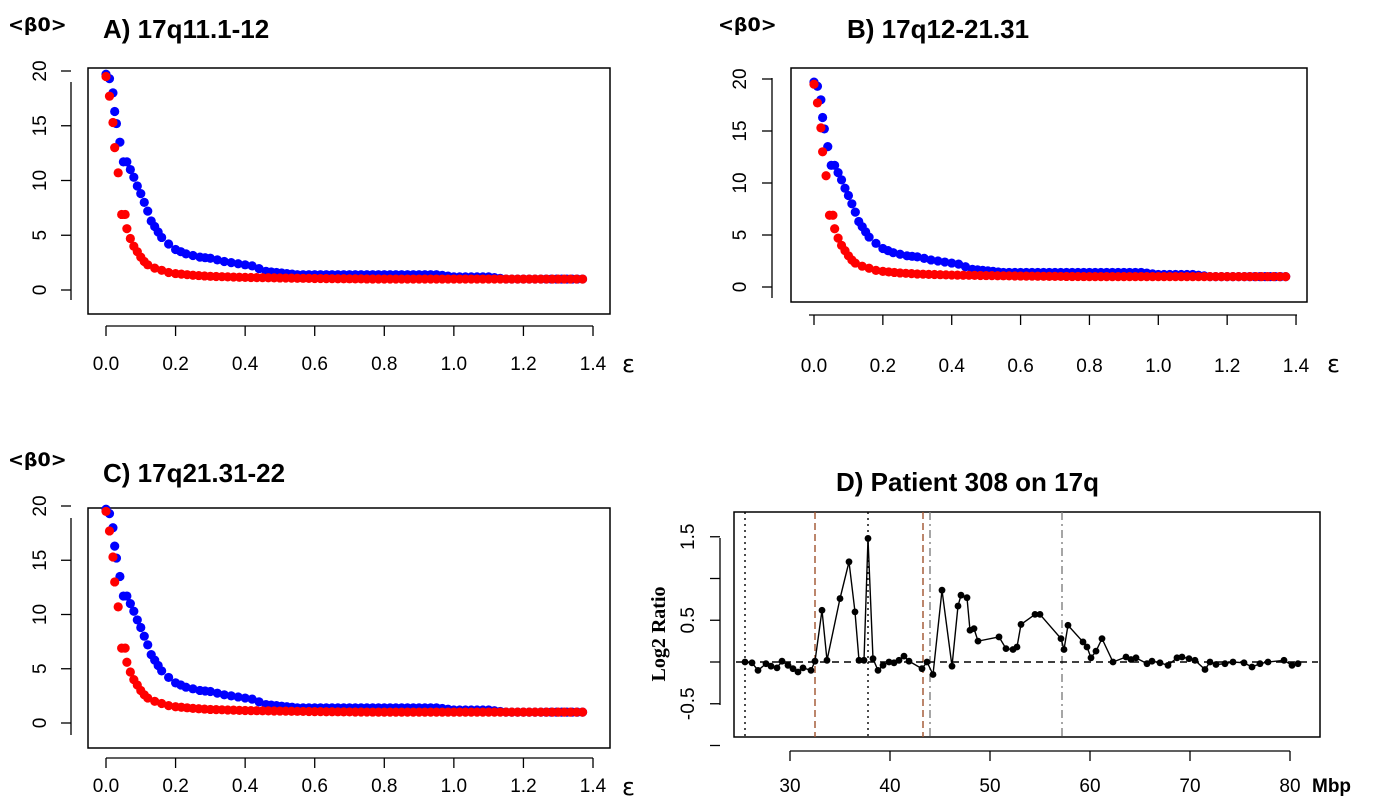 The height and width of the screenshot is (801, 1376). What do you see at coordinates (50, 177) in the screenshot?
I see `panel-a-y-ticks: 0 5 10 15 20` at bounding box center [50, 177].